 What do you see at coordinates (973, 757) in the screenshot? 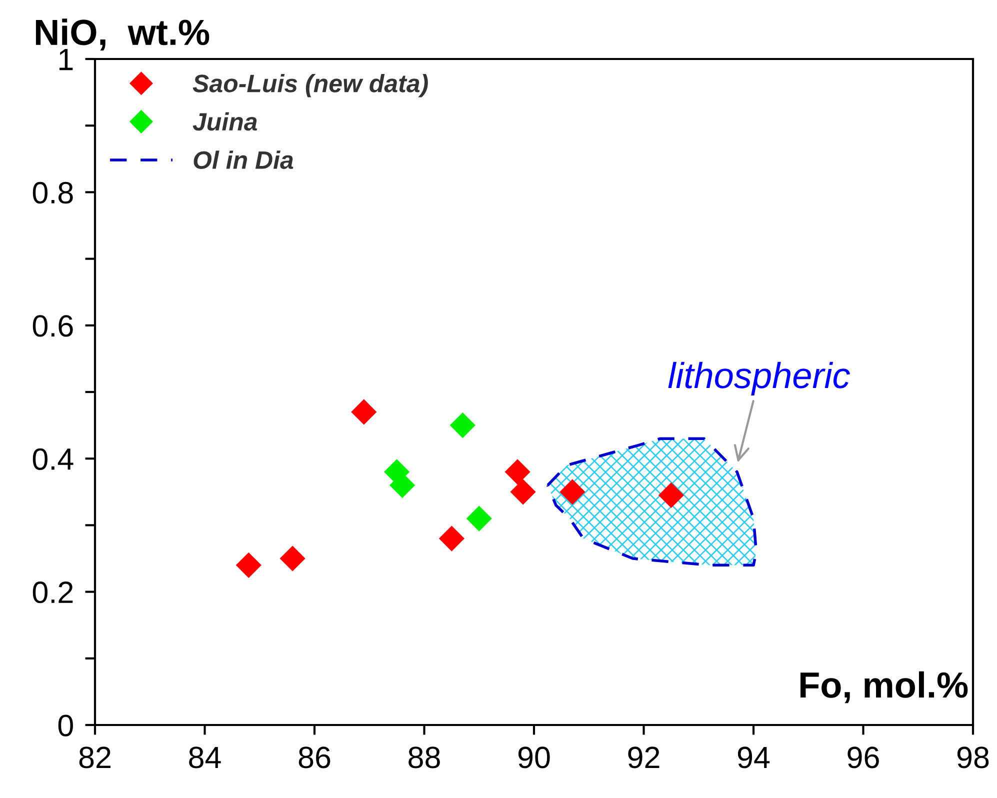
I see `x-tick-label: 98` at bounding box center [973, 757].